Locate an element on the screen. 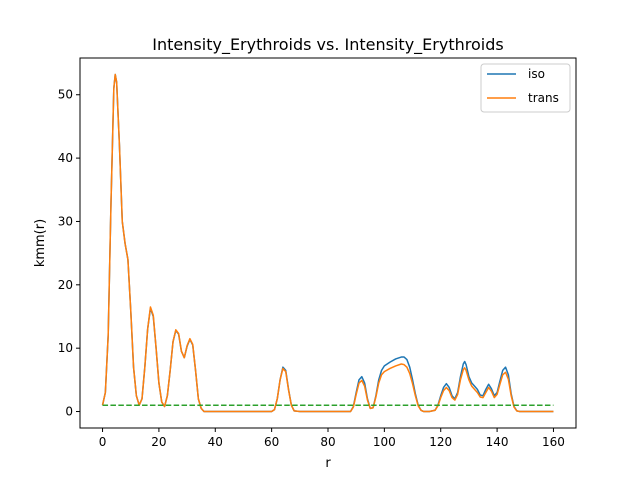 This screenshot has height=480, width=640. legend-label-trans: trans is located at coordinates (543, 98).